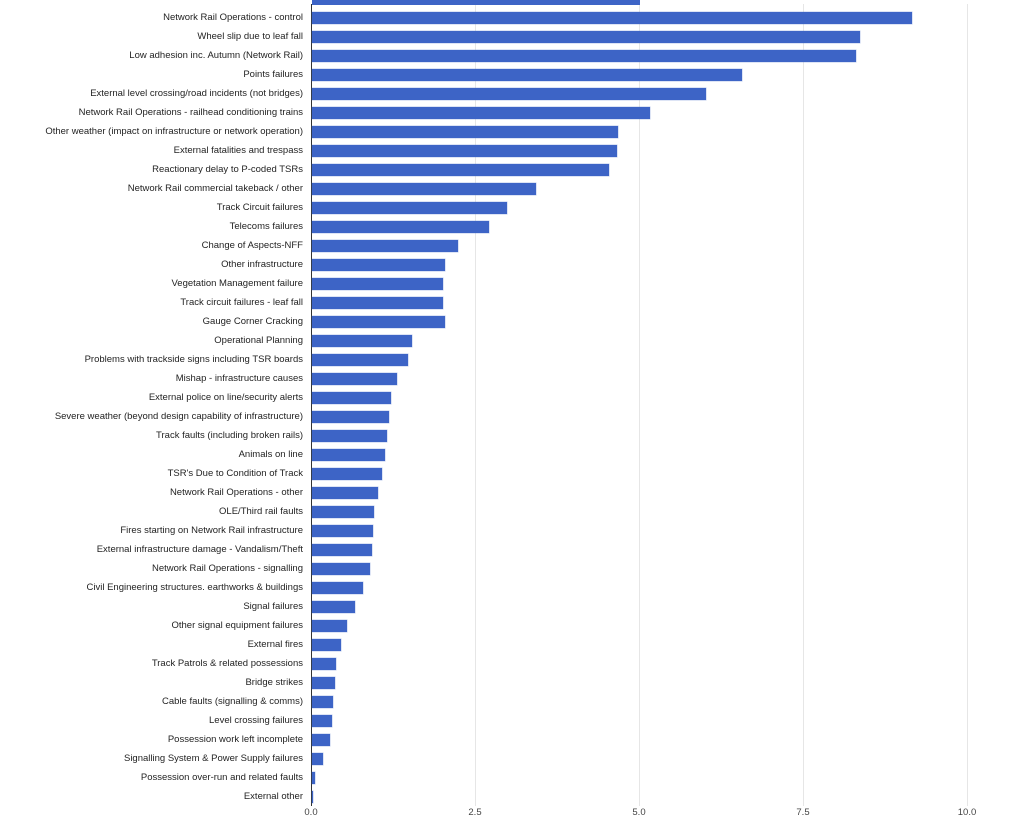 This screenshot has height=835, width=1024. I want to click on bar-row: Points failures, so click(512, 74).